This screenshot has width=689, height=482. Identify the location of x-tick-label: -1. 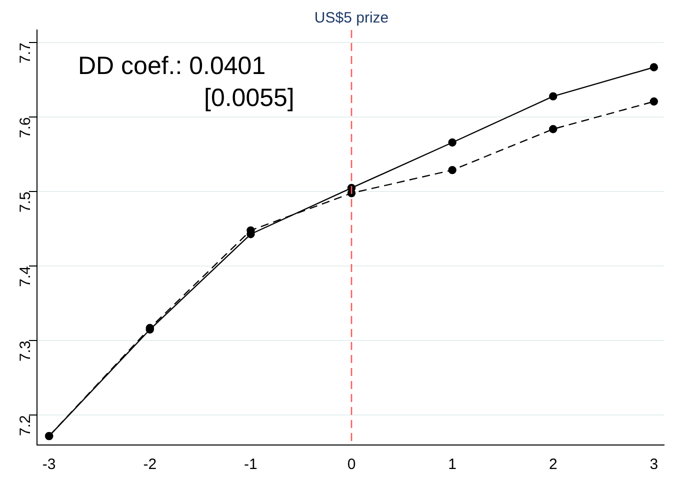
(251, 465).